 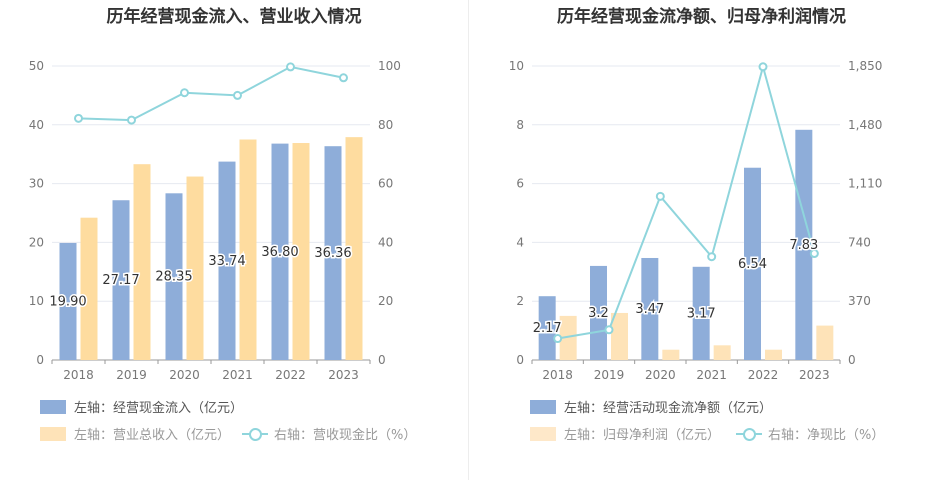 What do you see at coordinates (865, 66) in the screenshot?
I see `y-right-tick-label: 1,850` at bounding box center [865, 66].